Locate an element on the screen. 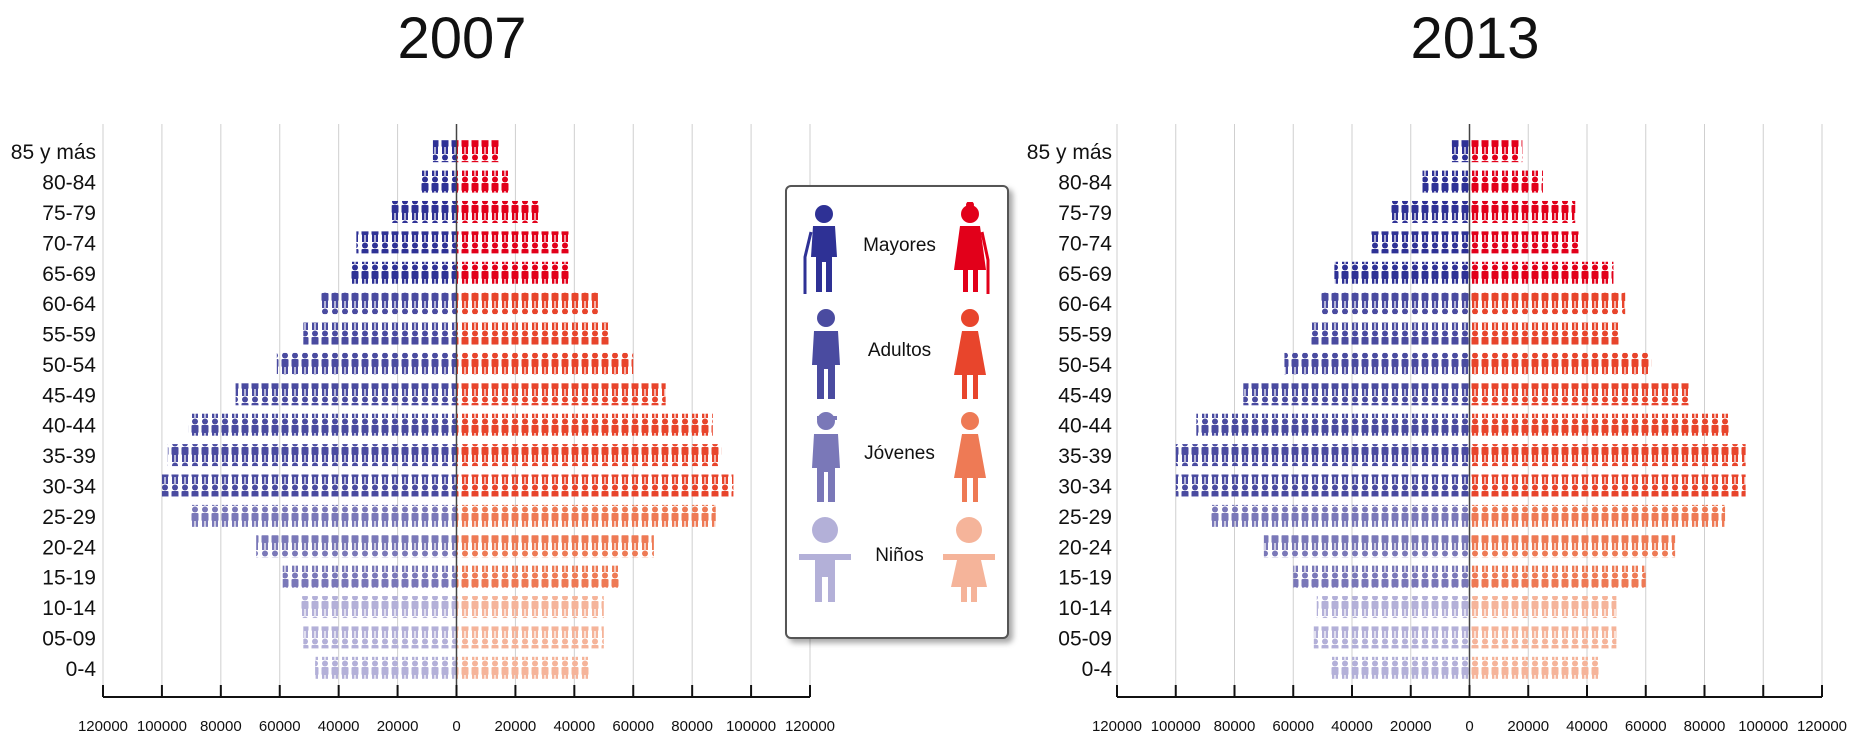 The height and width of the screenshot is (734, 1870). chart-title-2007: 2007 is located at coordinates (462, 38).